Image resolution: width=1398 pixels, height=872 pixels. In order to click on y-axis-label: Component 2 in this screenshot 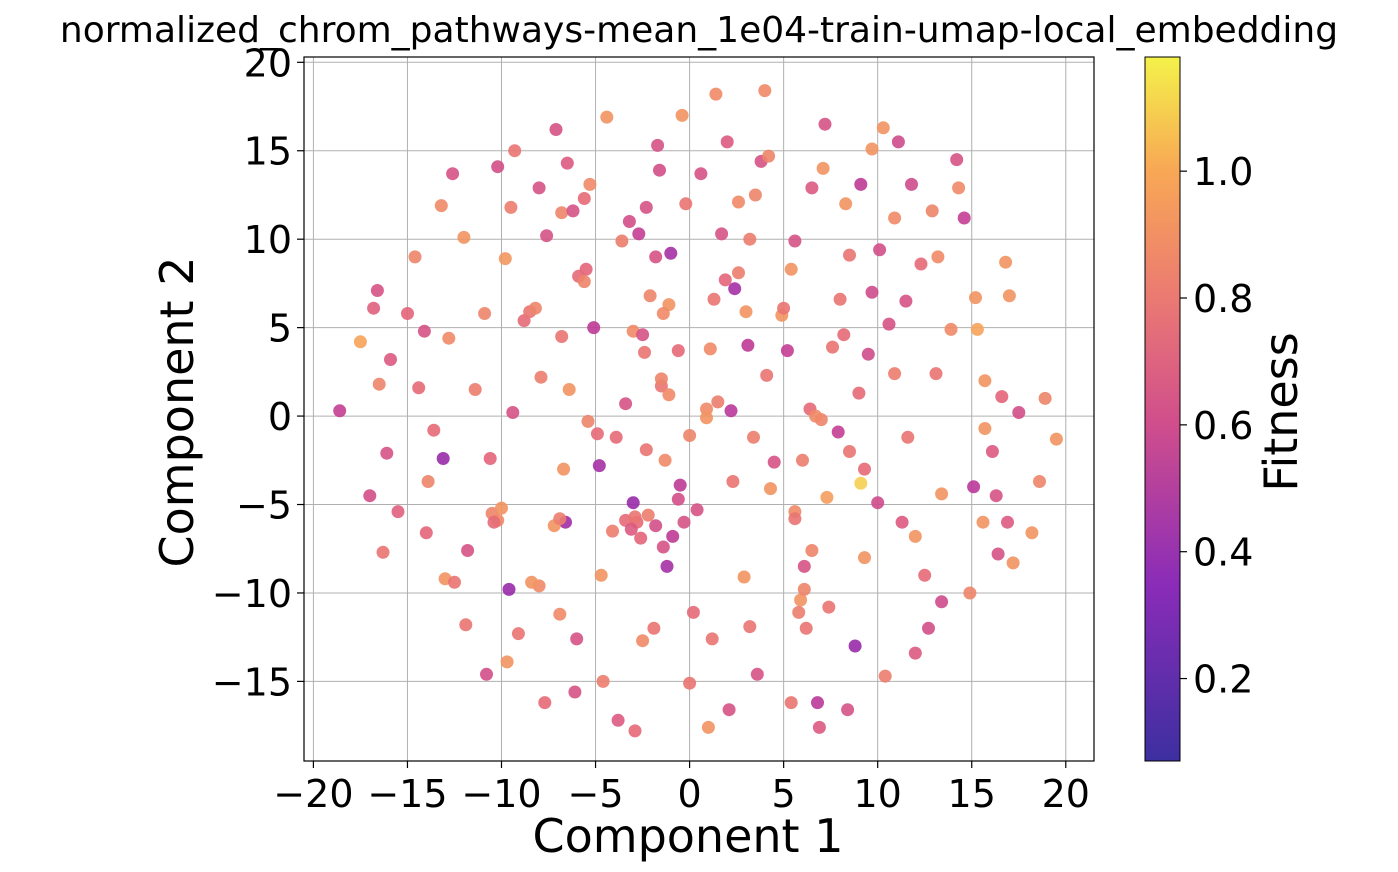, I will do `click(177, 412)`.